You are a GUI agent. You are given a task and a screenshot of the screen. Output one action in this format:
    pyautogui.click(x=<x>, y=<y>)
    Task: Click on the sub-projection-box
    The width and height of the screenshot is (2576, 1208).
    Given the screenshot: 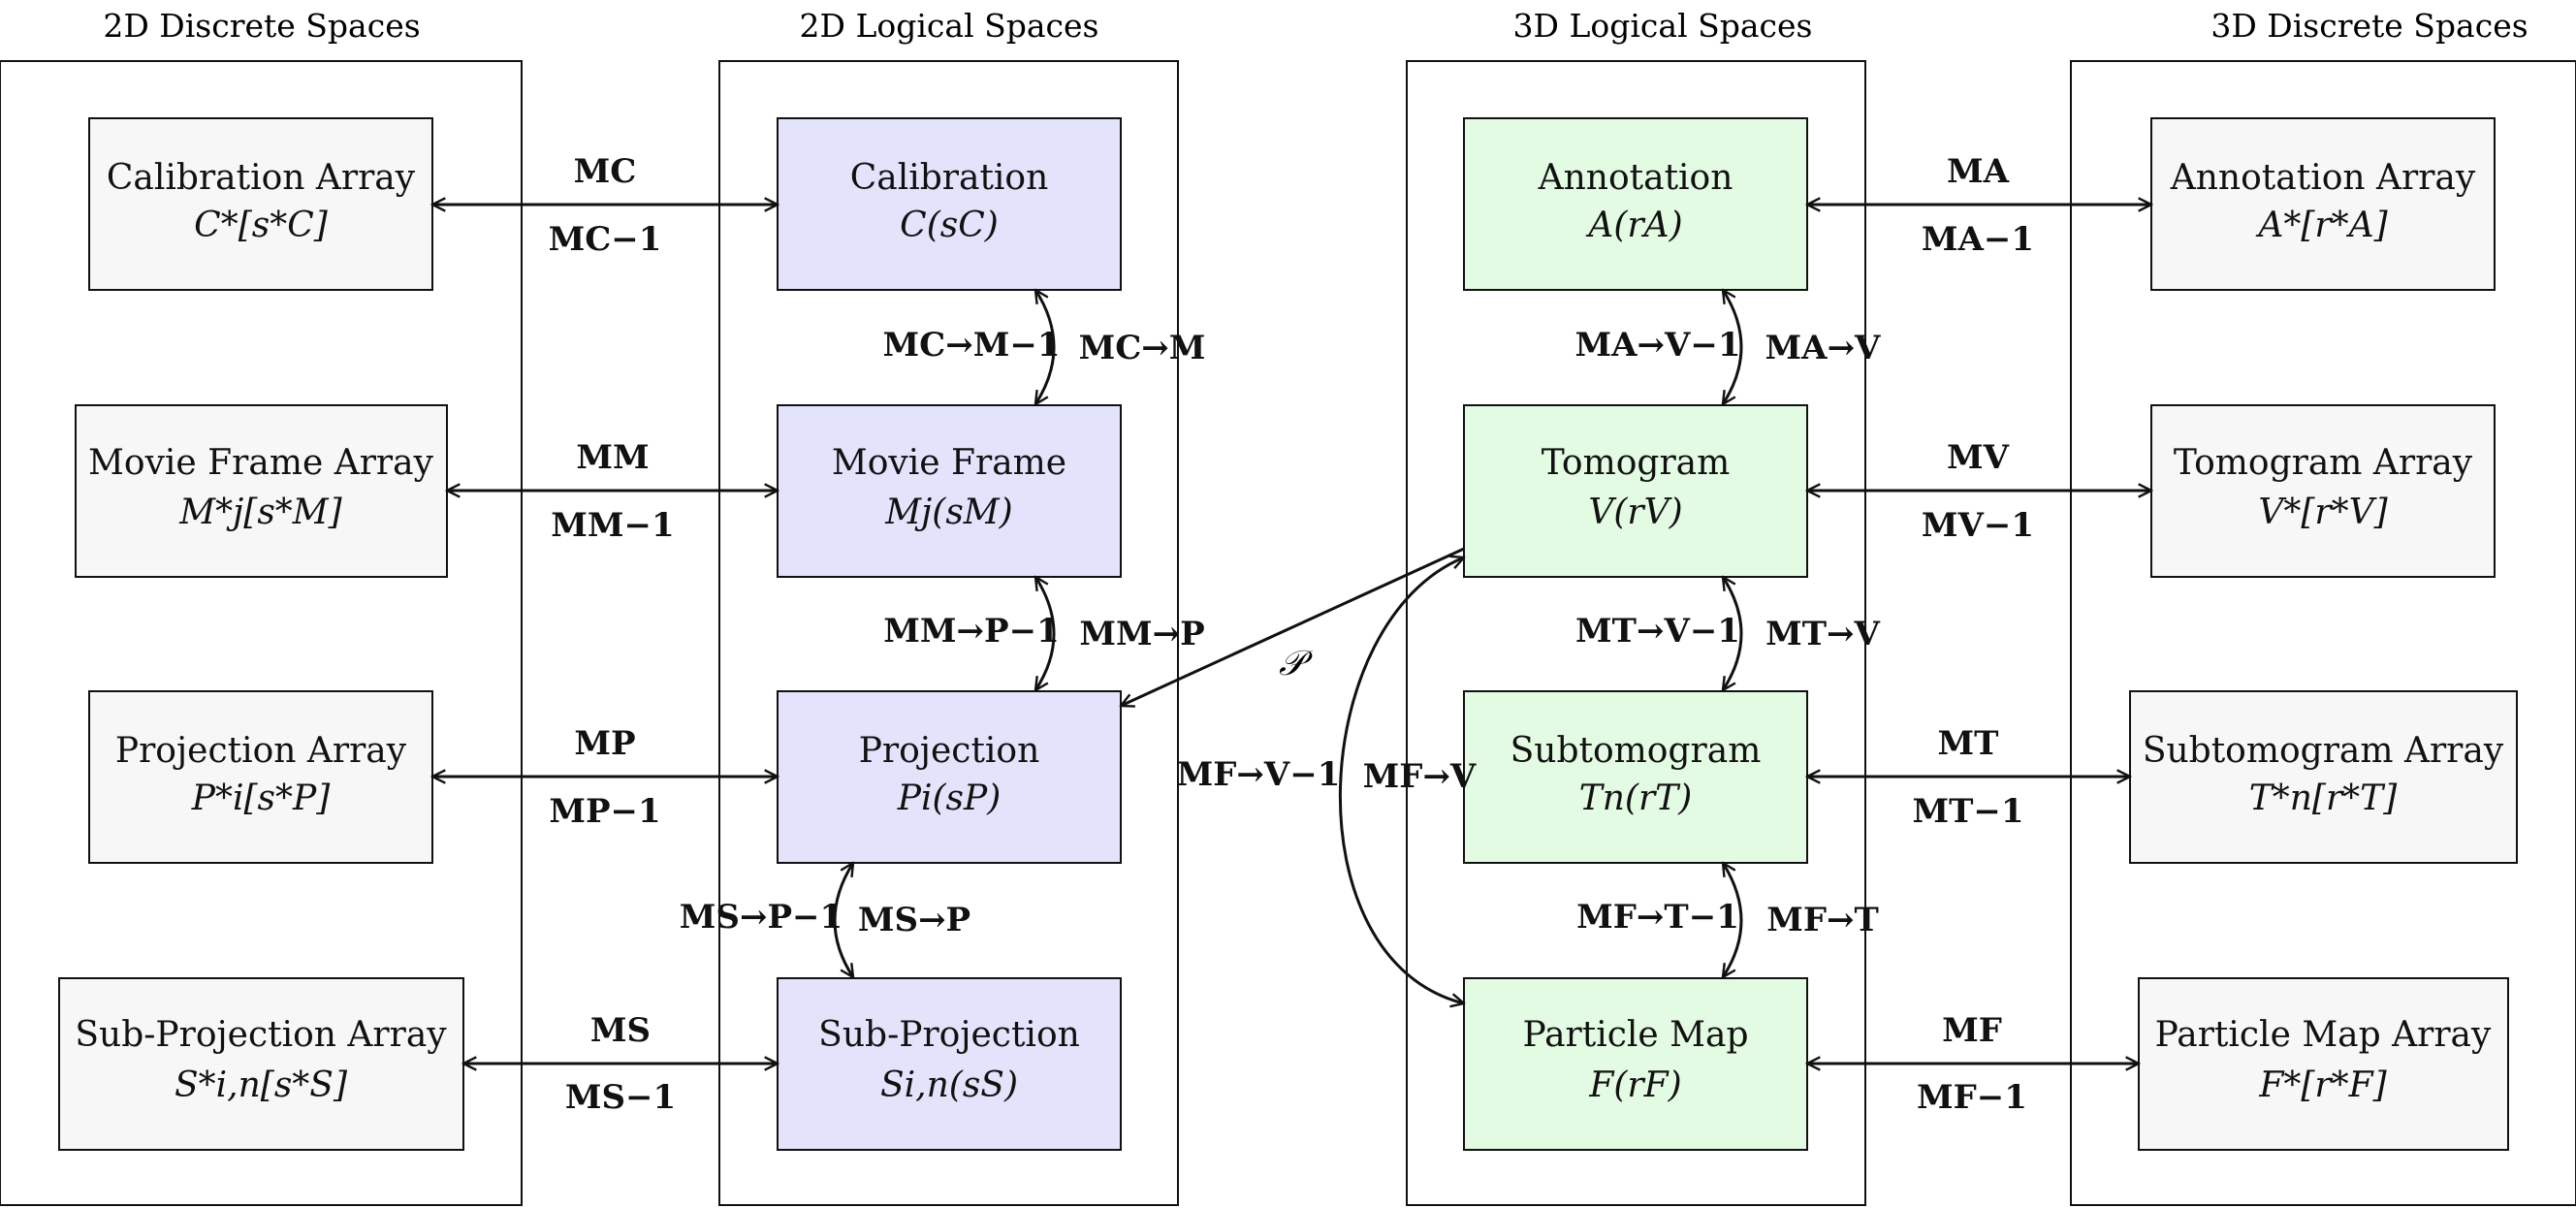 What is the action you would take?
    pyautogui.click(x=949, y=1064)
    